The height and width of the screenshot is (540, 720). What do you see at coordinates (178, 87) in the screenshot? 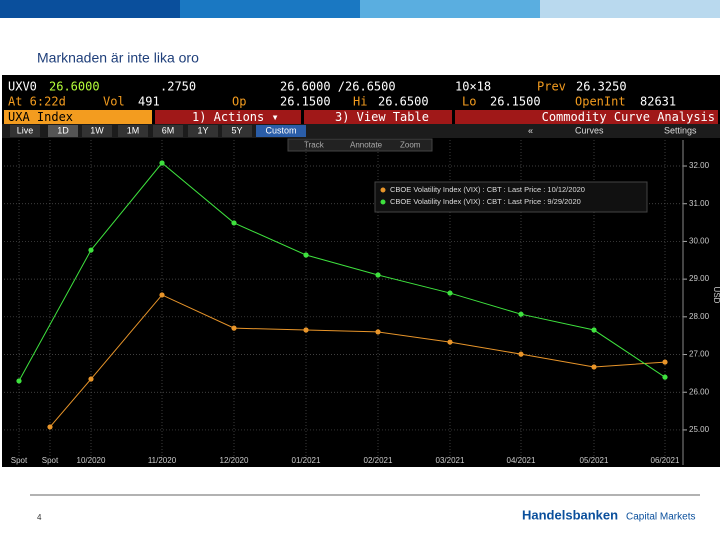
I see `change: .2750` at bounding box center [178, 87].